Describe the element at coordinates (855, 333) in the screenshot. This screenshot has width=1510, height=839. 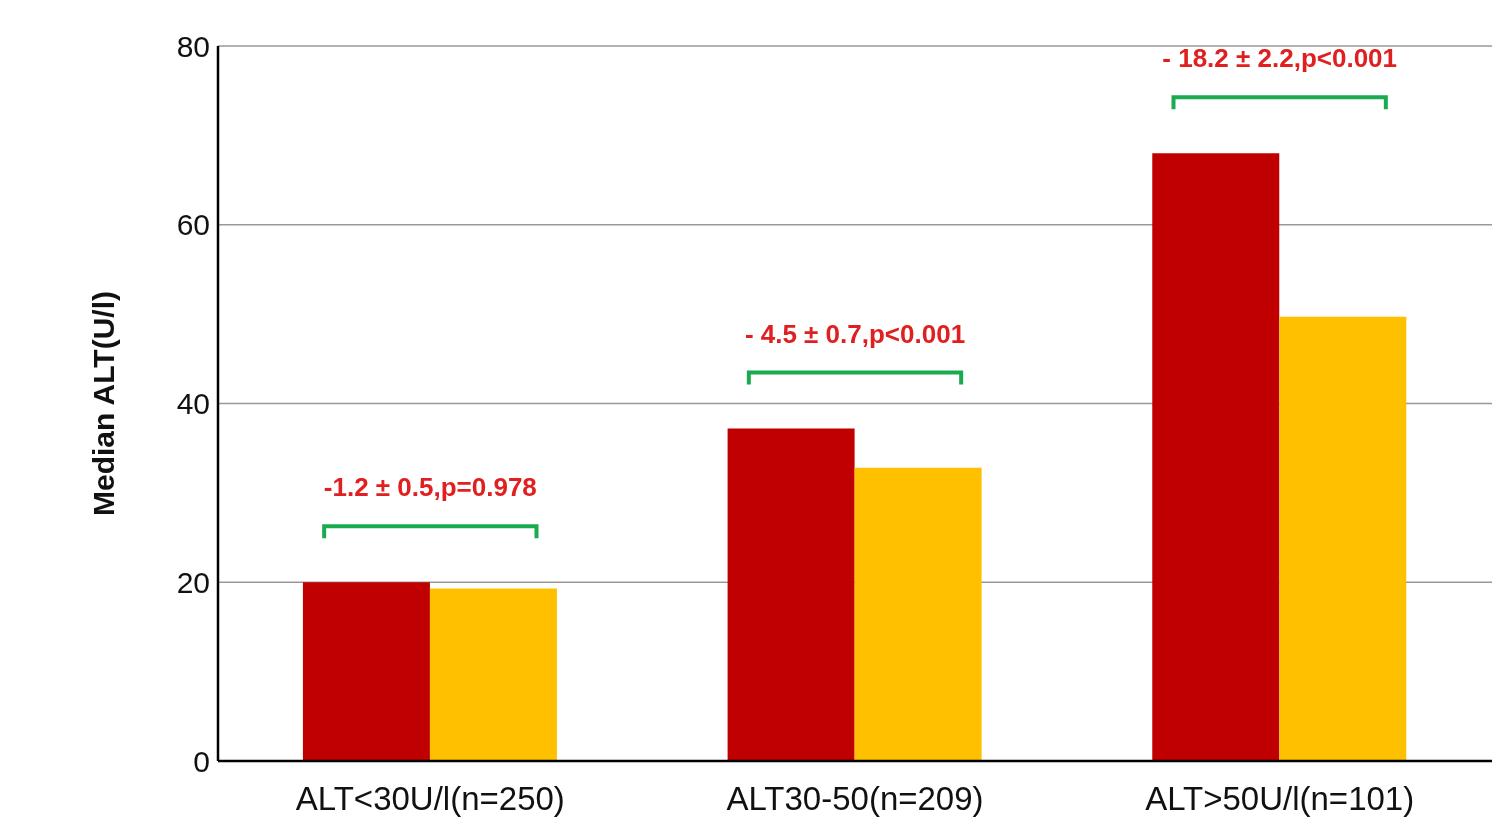
I see `annotation: - 4.5 ± 0.7,p<0.001` at that location.